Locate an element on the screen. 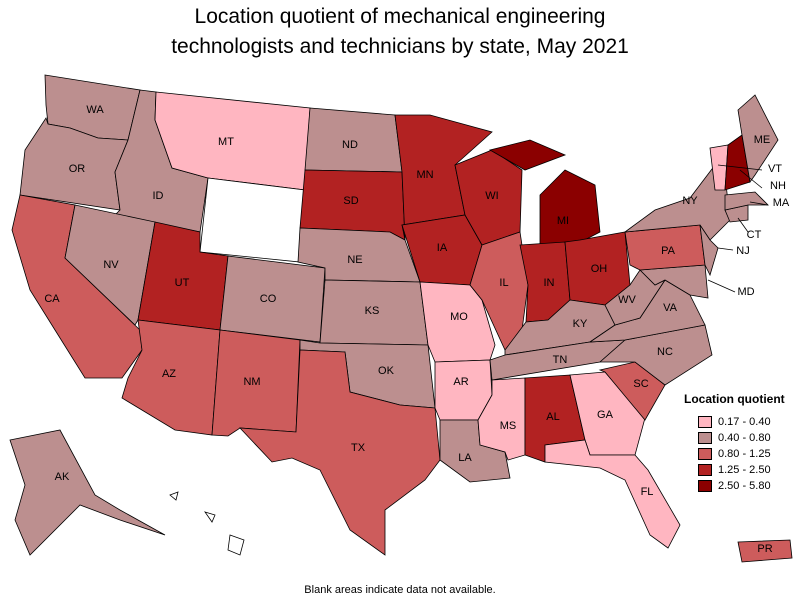 Image resolution: width=800 pixels, height=600 pixels. state-pr is located at coordinates (765, 551).